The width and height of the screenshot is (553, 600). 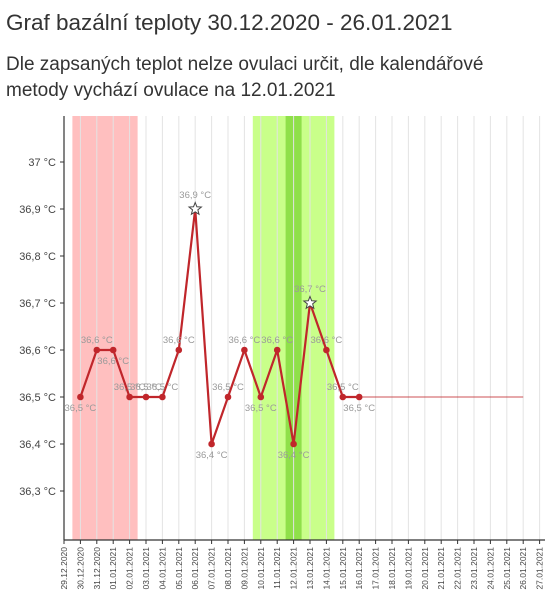 I want to click on y-tick-label: 36,5 °C, so click(x=37, y=398).